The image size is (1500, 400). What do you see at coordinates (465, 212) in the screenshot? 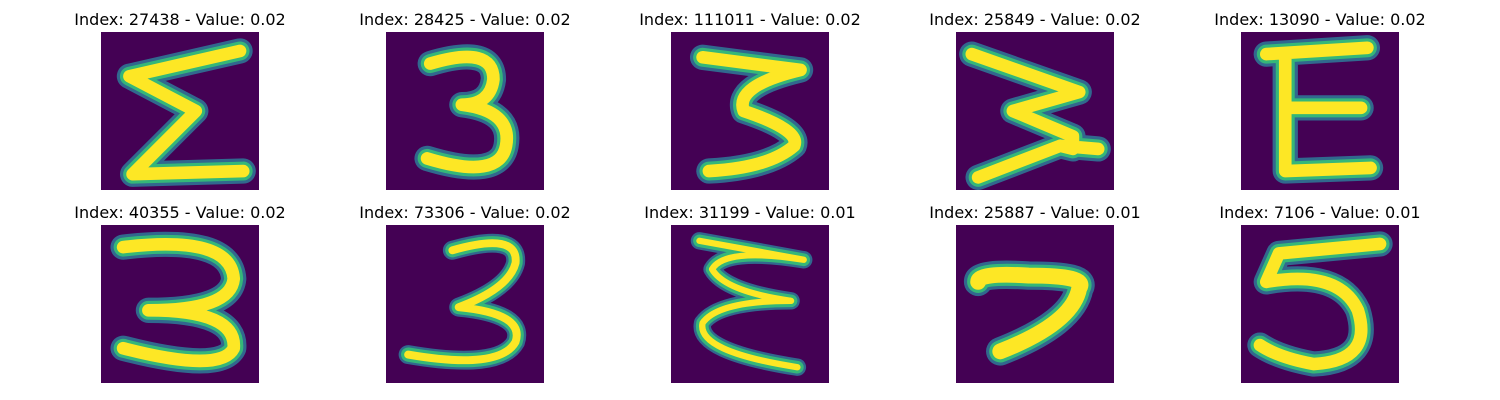
I see `panel-title: Index: 73306 - Value: 0.02` at bounding box center [465, 212].